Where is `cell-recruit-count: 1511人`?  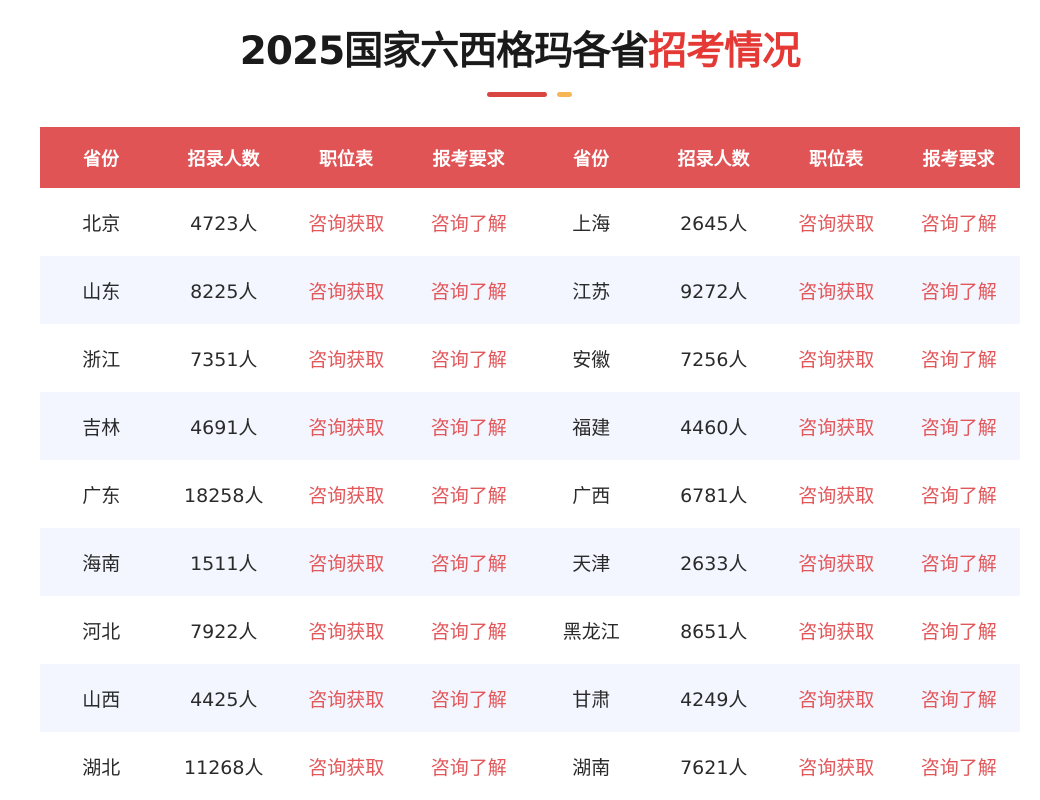 cell-recruit-count: 1511人 is located at coordinates (224, 563).